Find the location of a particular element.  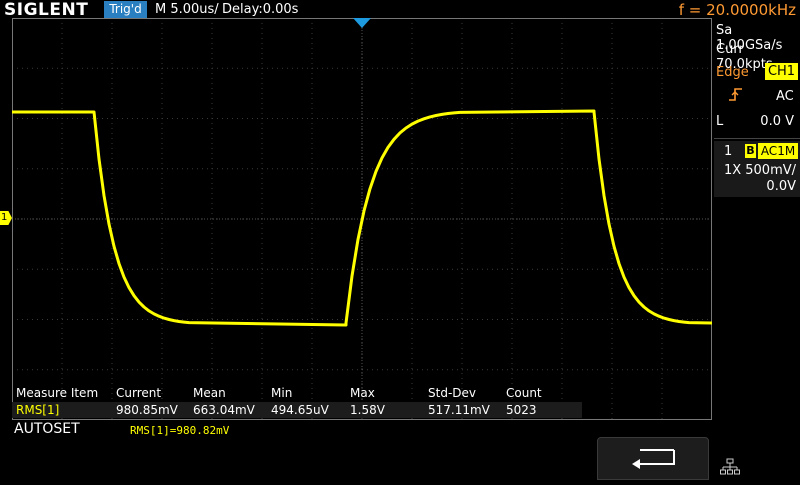

ch1-offset-marker: 1 is located at coordinates (6, 218).